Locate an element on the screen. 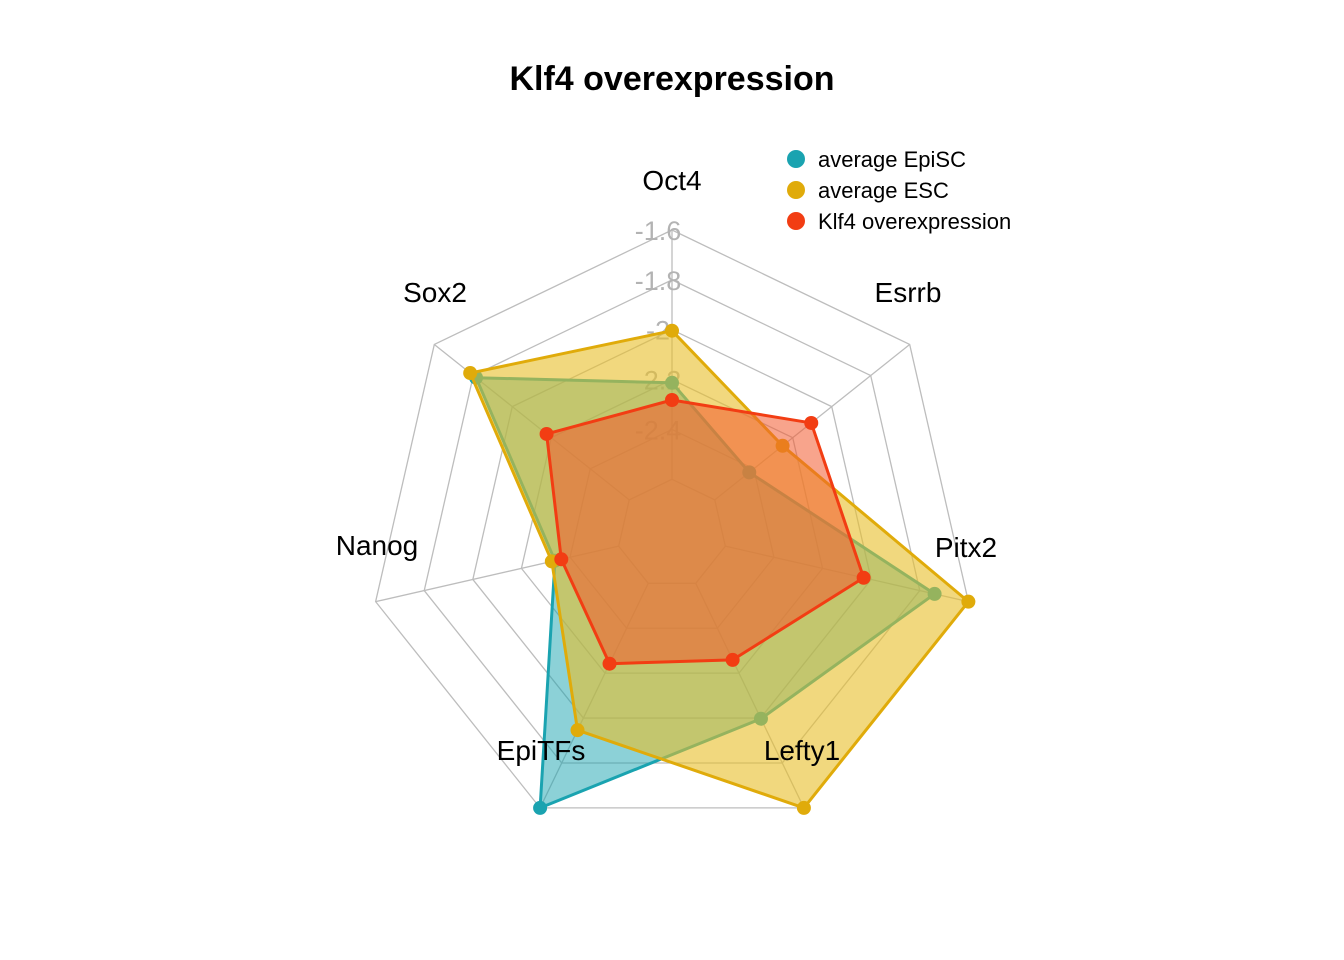  series-group is located at coordinates (705, 532).